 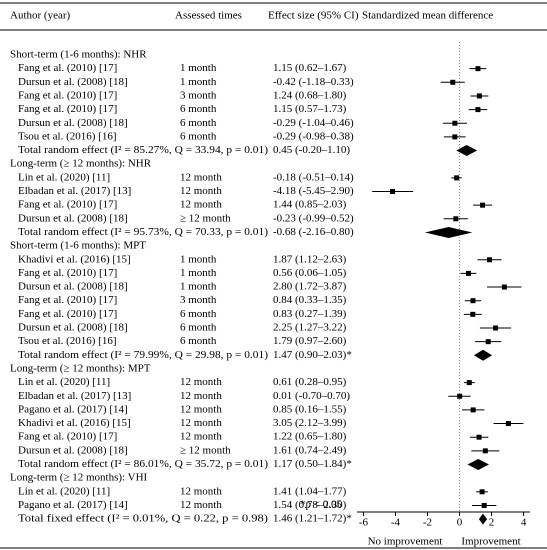 I want to click on effect-size: -0.18 (-0.51–0.14), so click(x=313, y=177).